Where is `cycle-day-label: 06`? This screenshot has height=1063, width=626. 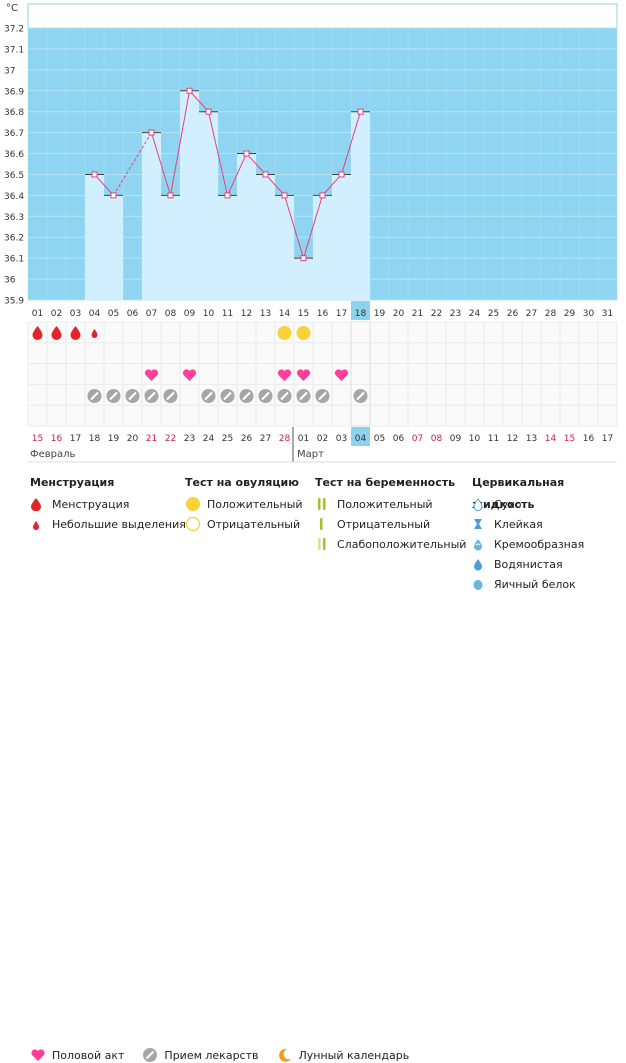
cycle-day-label: 06 is located at coordinates (133, 314).